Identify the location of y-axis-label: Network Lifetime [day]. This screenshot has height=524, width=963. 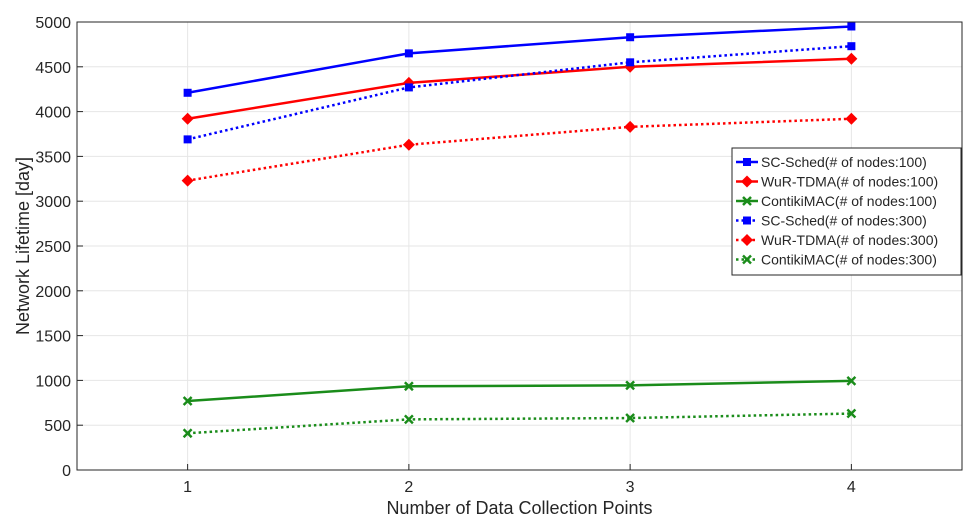
(23, 246).